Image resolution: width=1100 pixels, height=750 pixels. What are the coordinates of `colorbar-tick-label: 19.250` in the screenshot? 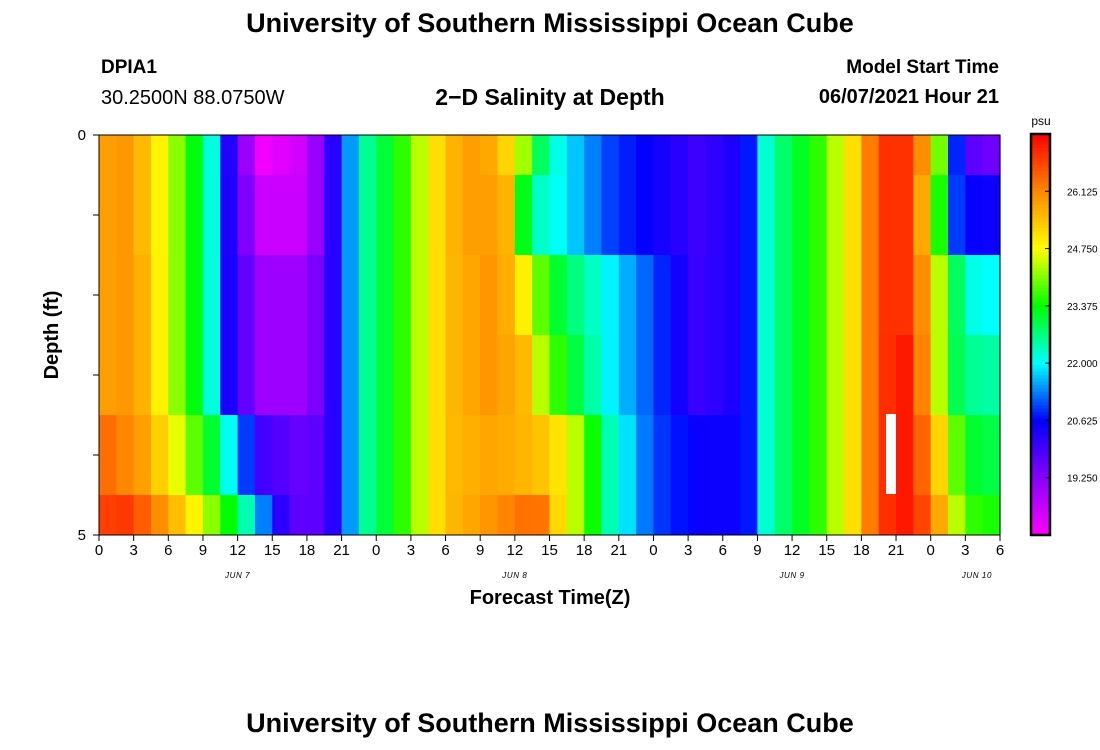 It's located at (1082, 479).